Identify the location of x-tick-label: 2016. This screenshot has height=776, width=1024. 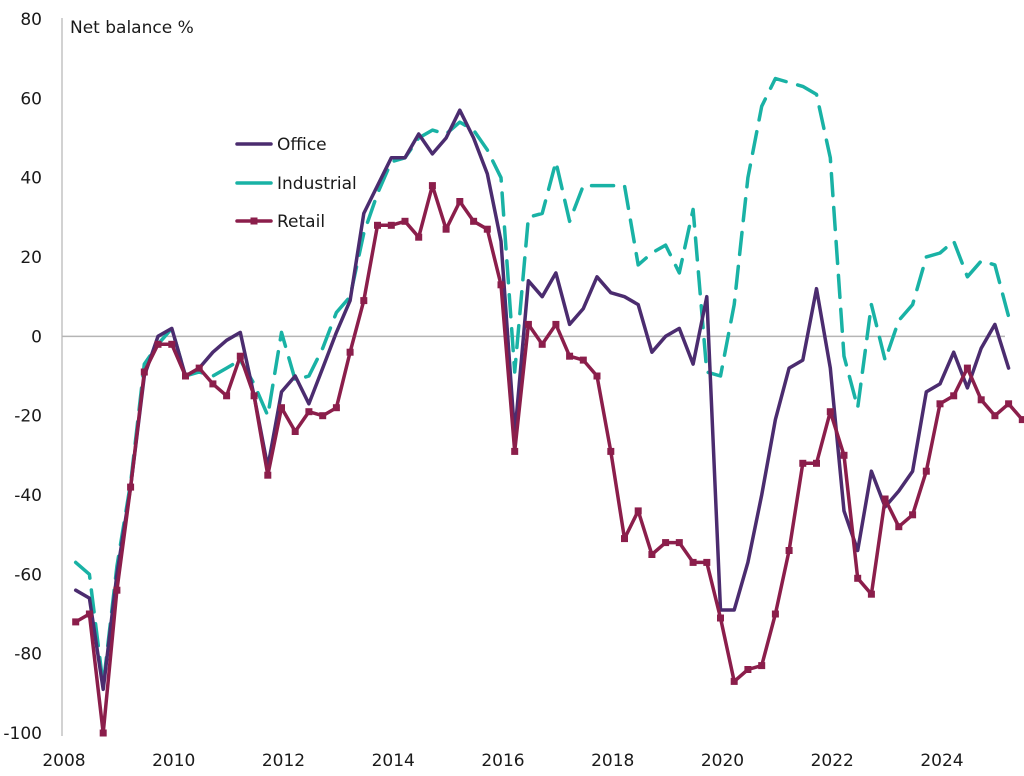
(502, 761).